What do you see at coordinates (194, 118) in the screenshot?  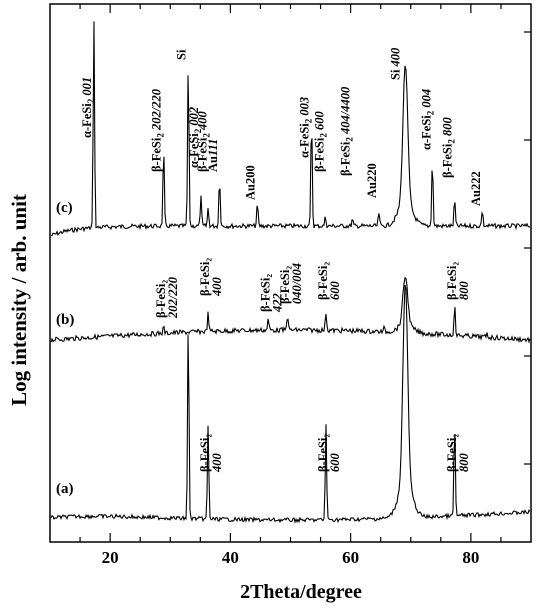 I see `peak-annotation-part: 002` at bounding box center [194, 118].